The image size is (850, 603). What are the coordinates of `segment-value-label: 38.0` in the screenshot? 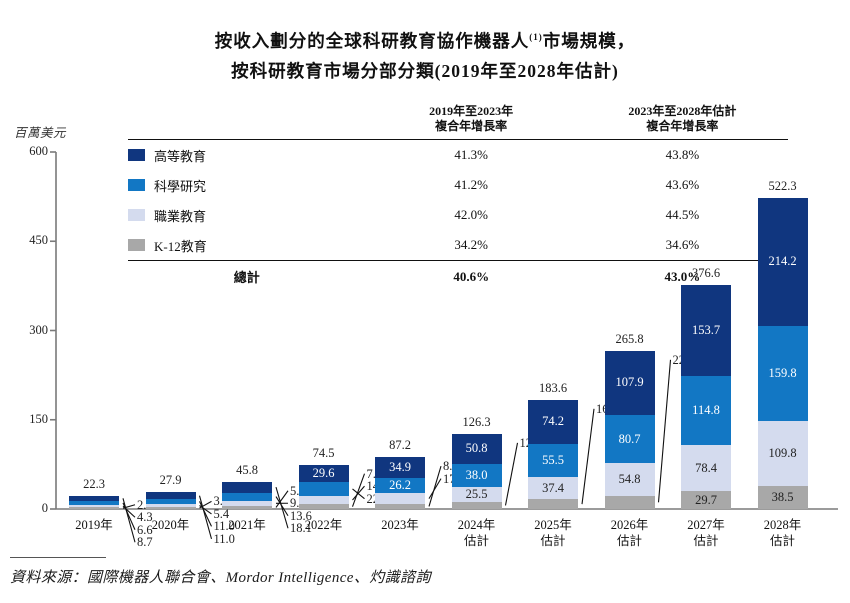 It's located at (476, 474).